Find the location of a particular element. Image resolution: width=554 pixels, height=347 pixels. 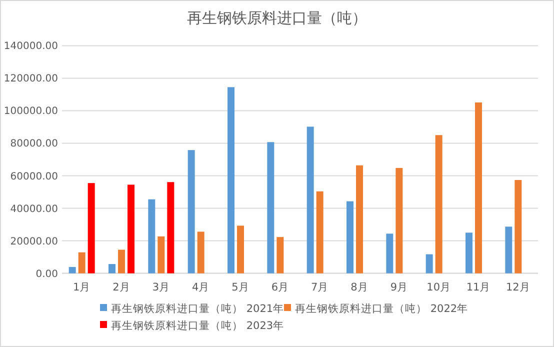

x-tick-label: 12月 is located at coordinates (518, 287).